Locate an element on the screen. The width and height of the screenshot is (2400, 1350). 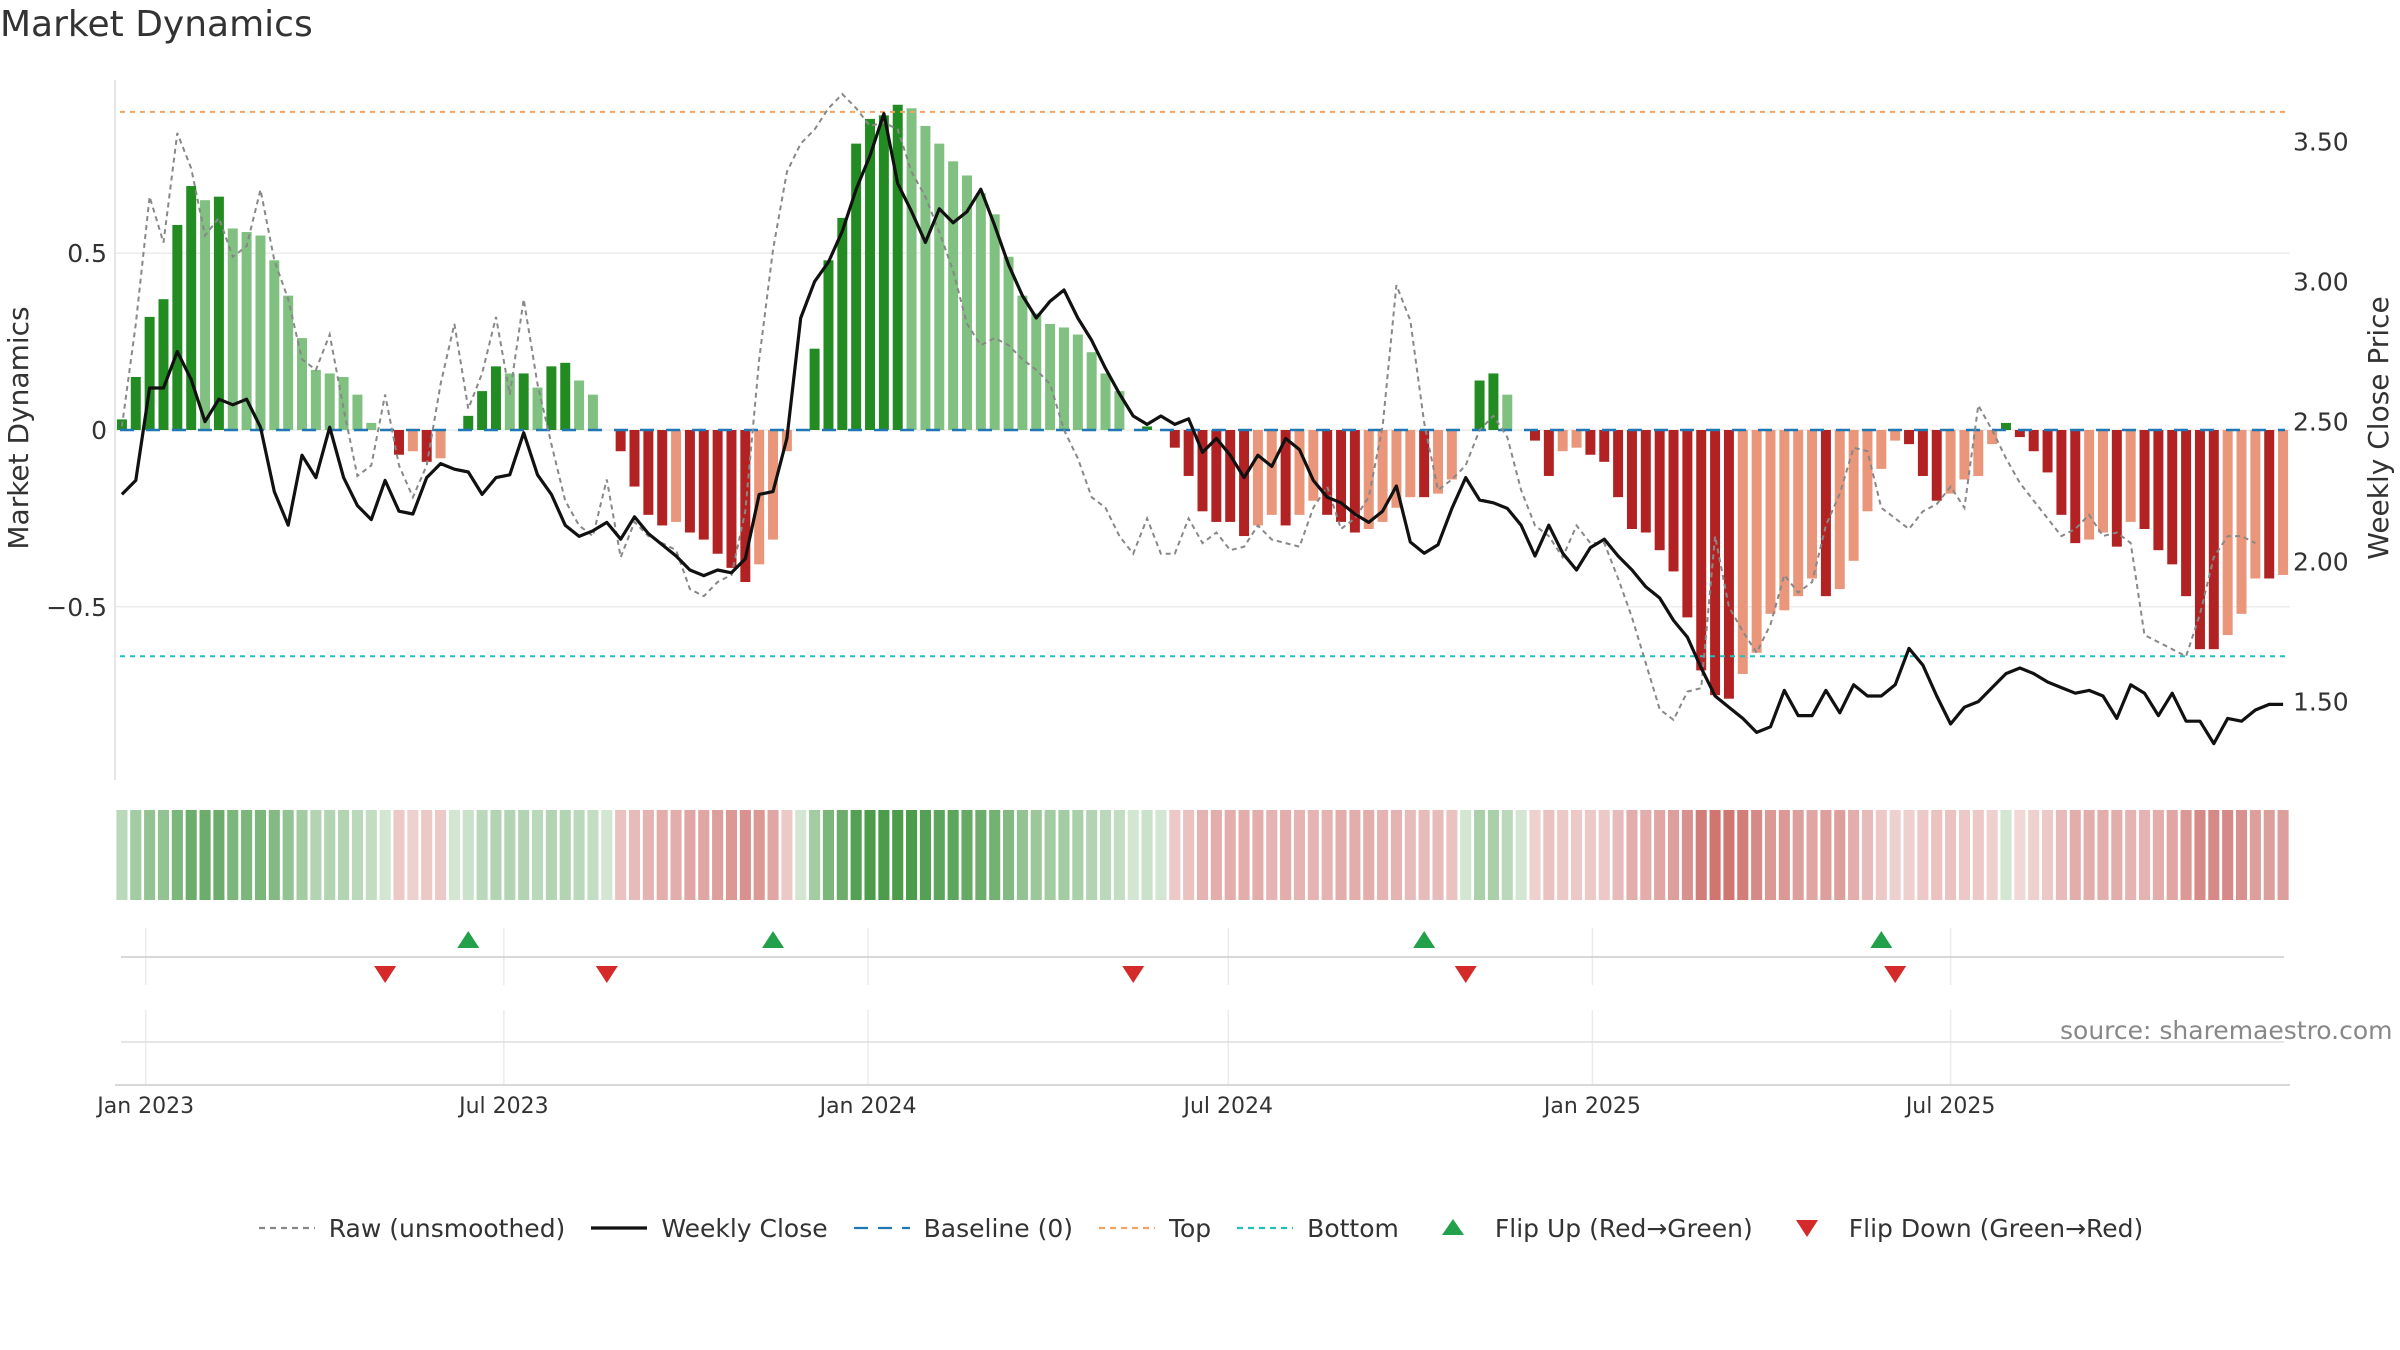
chart-title: Market Dynamics is located at coordinates (156, 24).